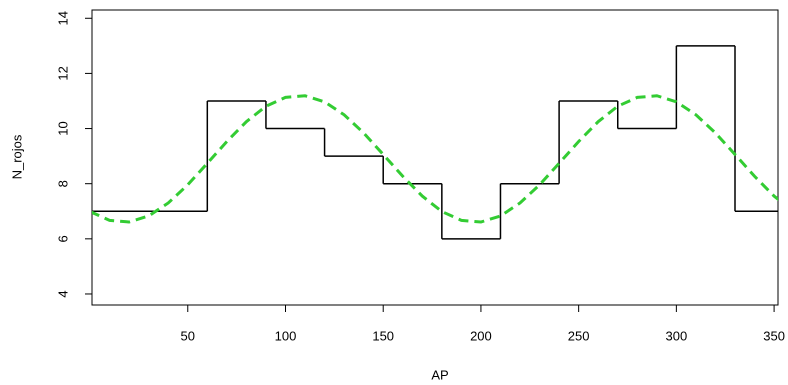  I want to click on y-tick-label: 4, so click(62, 293).